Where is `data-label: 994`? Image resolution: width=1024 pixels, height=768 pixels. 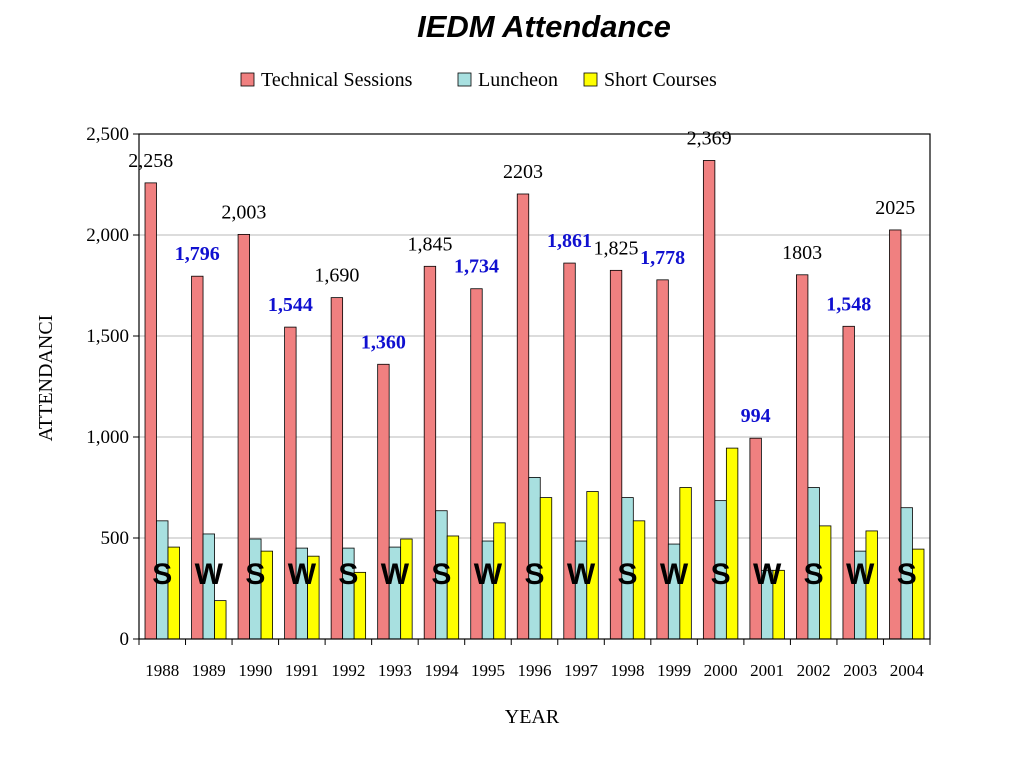
data-label: 994 is located at coordinates (756, 416).